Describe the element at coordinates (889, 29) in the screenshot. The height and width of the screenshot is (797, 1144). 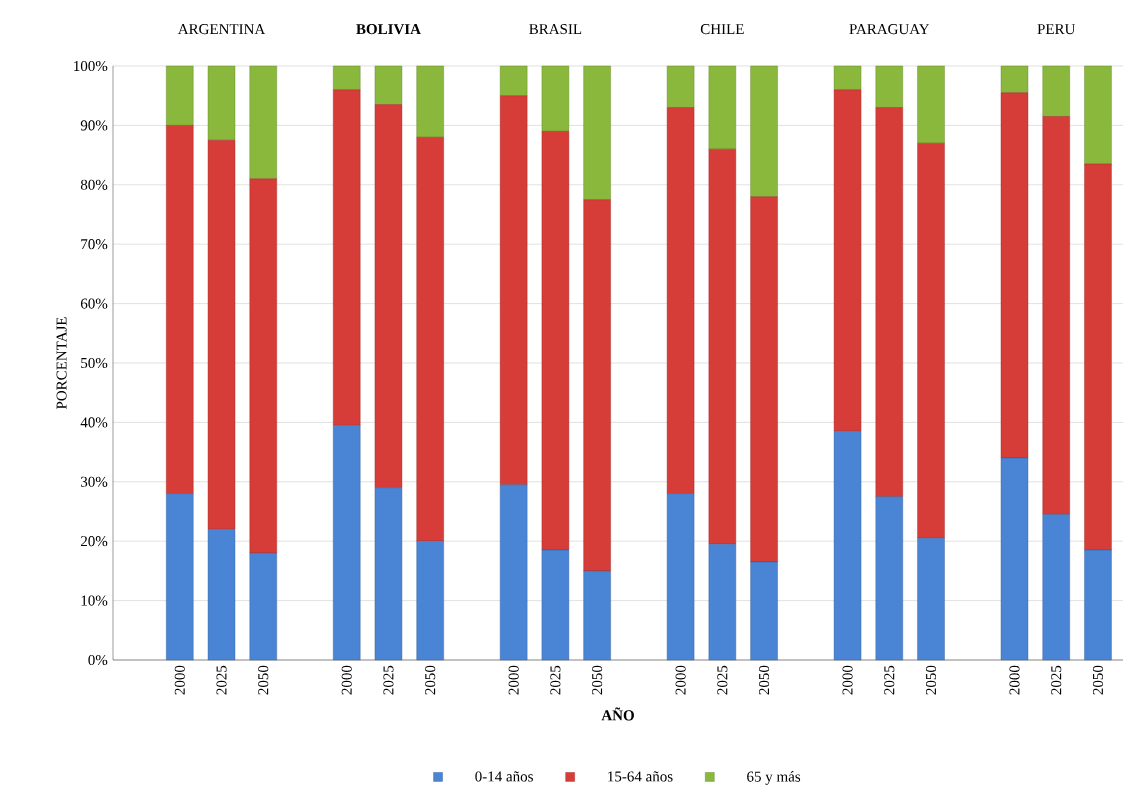
I see `text: PARAGUAY` at that location.